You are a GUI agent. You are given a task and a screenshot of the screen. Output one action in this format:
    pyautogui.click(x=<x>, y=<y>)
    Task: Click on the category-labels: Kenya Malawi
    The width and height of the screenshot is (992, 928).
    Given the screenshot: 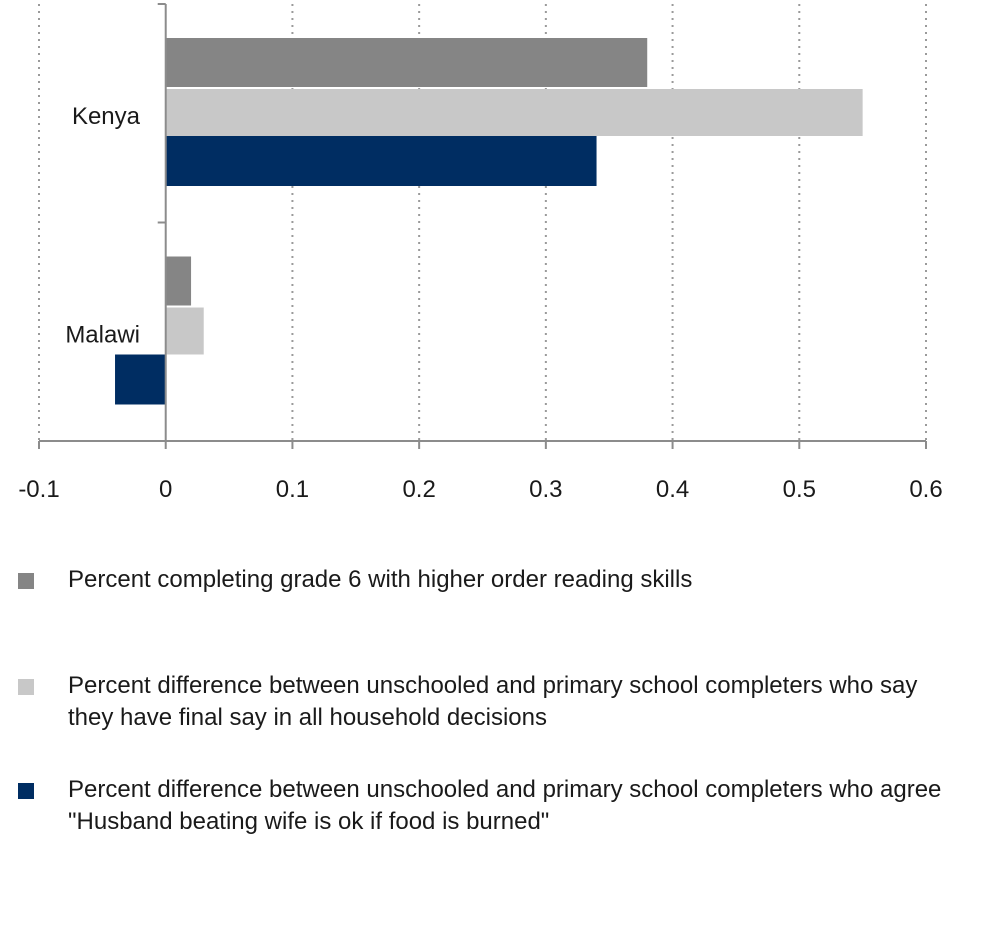 What is the action you would take?
    pyautogui.click(x=102, y=226)
    